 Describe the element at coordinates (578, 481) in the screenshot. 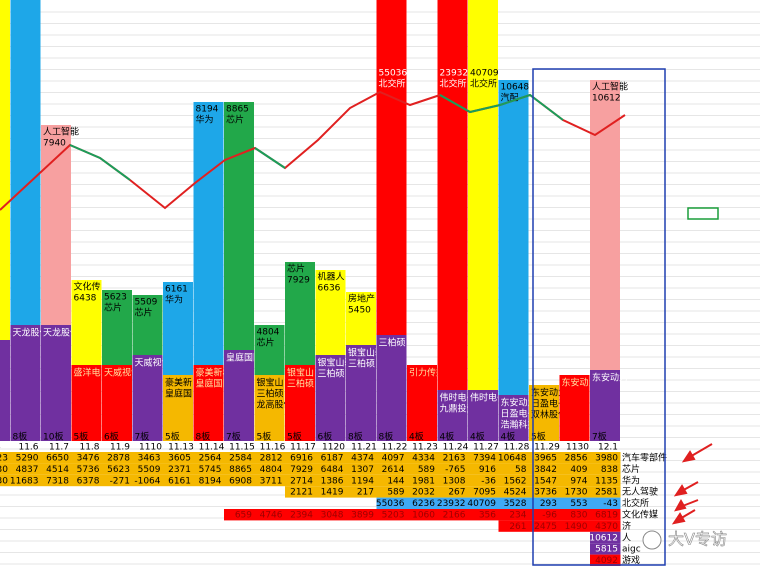

I see `cell: 974` at that location.